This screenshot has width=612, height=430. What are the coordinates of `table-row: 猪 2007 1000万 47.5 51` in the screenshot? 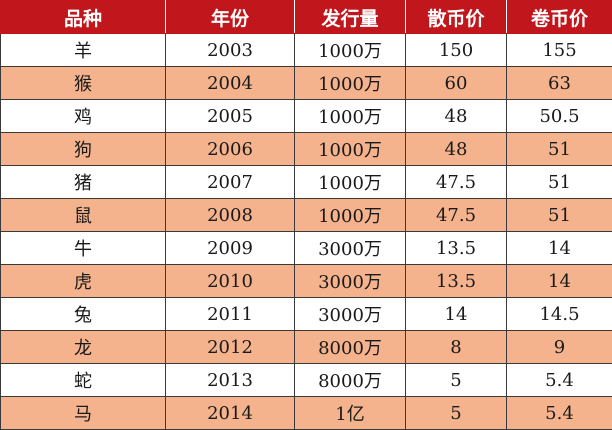 It's located at (306, 182).